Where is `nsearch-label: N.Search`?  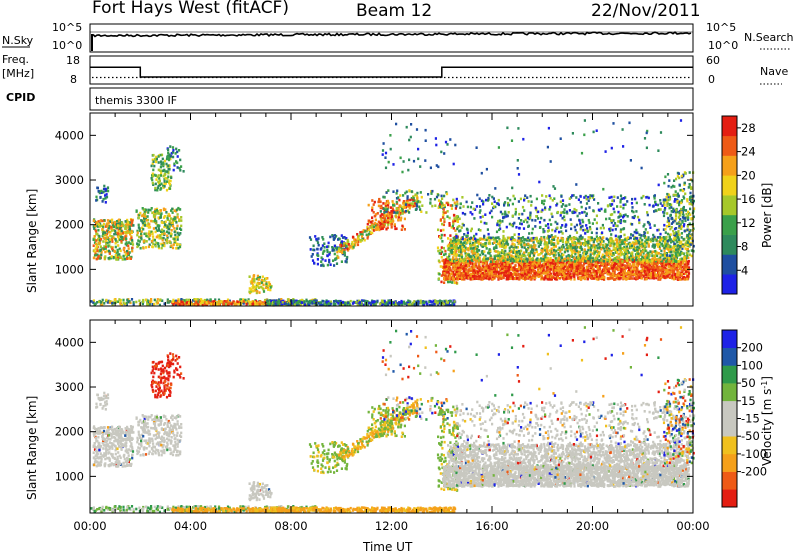 nsearch-label: N.Search is located at coordinates (769, 37).